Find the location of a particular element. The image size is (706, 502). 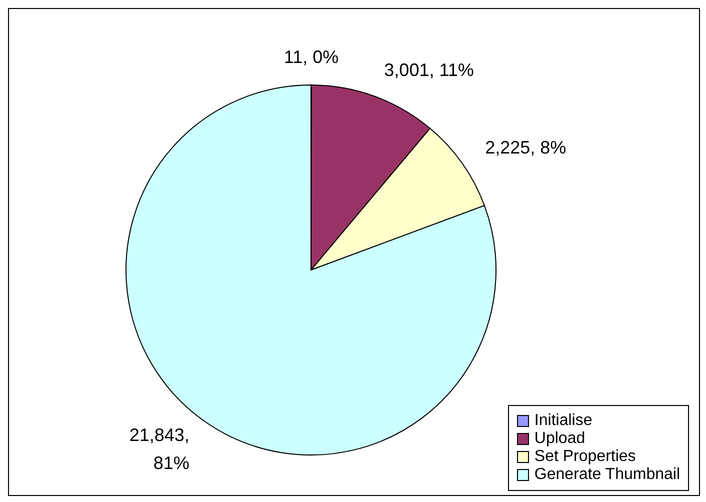

data-label: 11, 0% is located at coordinates (311, 57).